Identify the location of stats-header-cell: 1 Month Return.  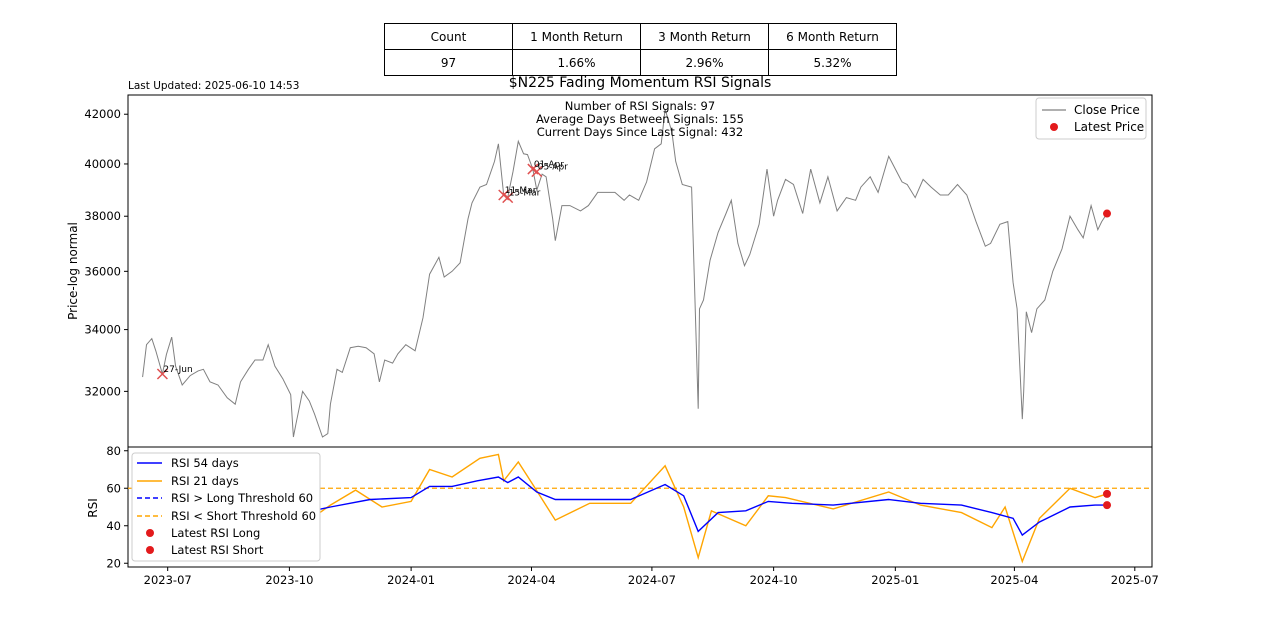
(576, 36).